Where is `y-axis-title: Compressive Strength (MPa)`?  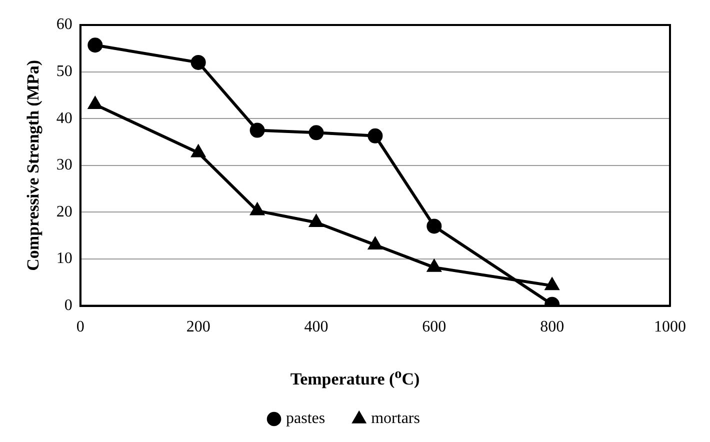 y-axis-title: Compressive Strength (MPa) is located at coordinates (33, 165).